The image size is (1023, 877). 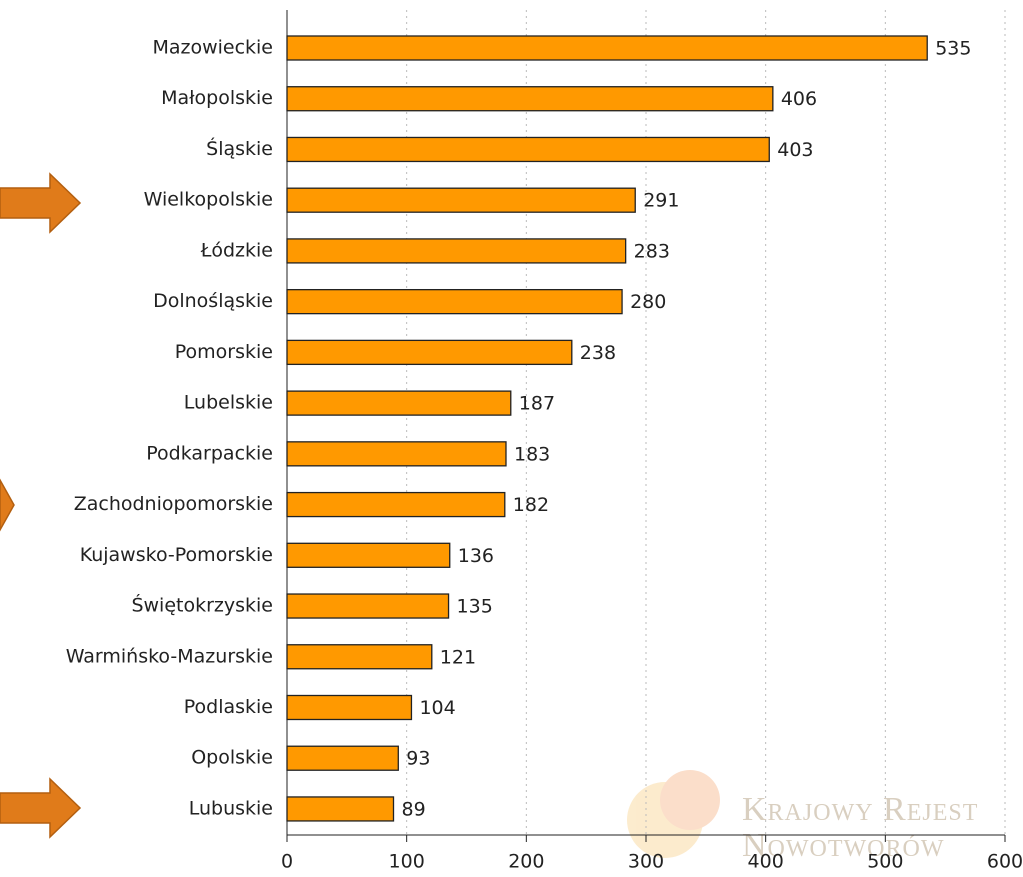 I want to click on value-label: 135, so click(x=475, y=607).